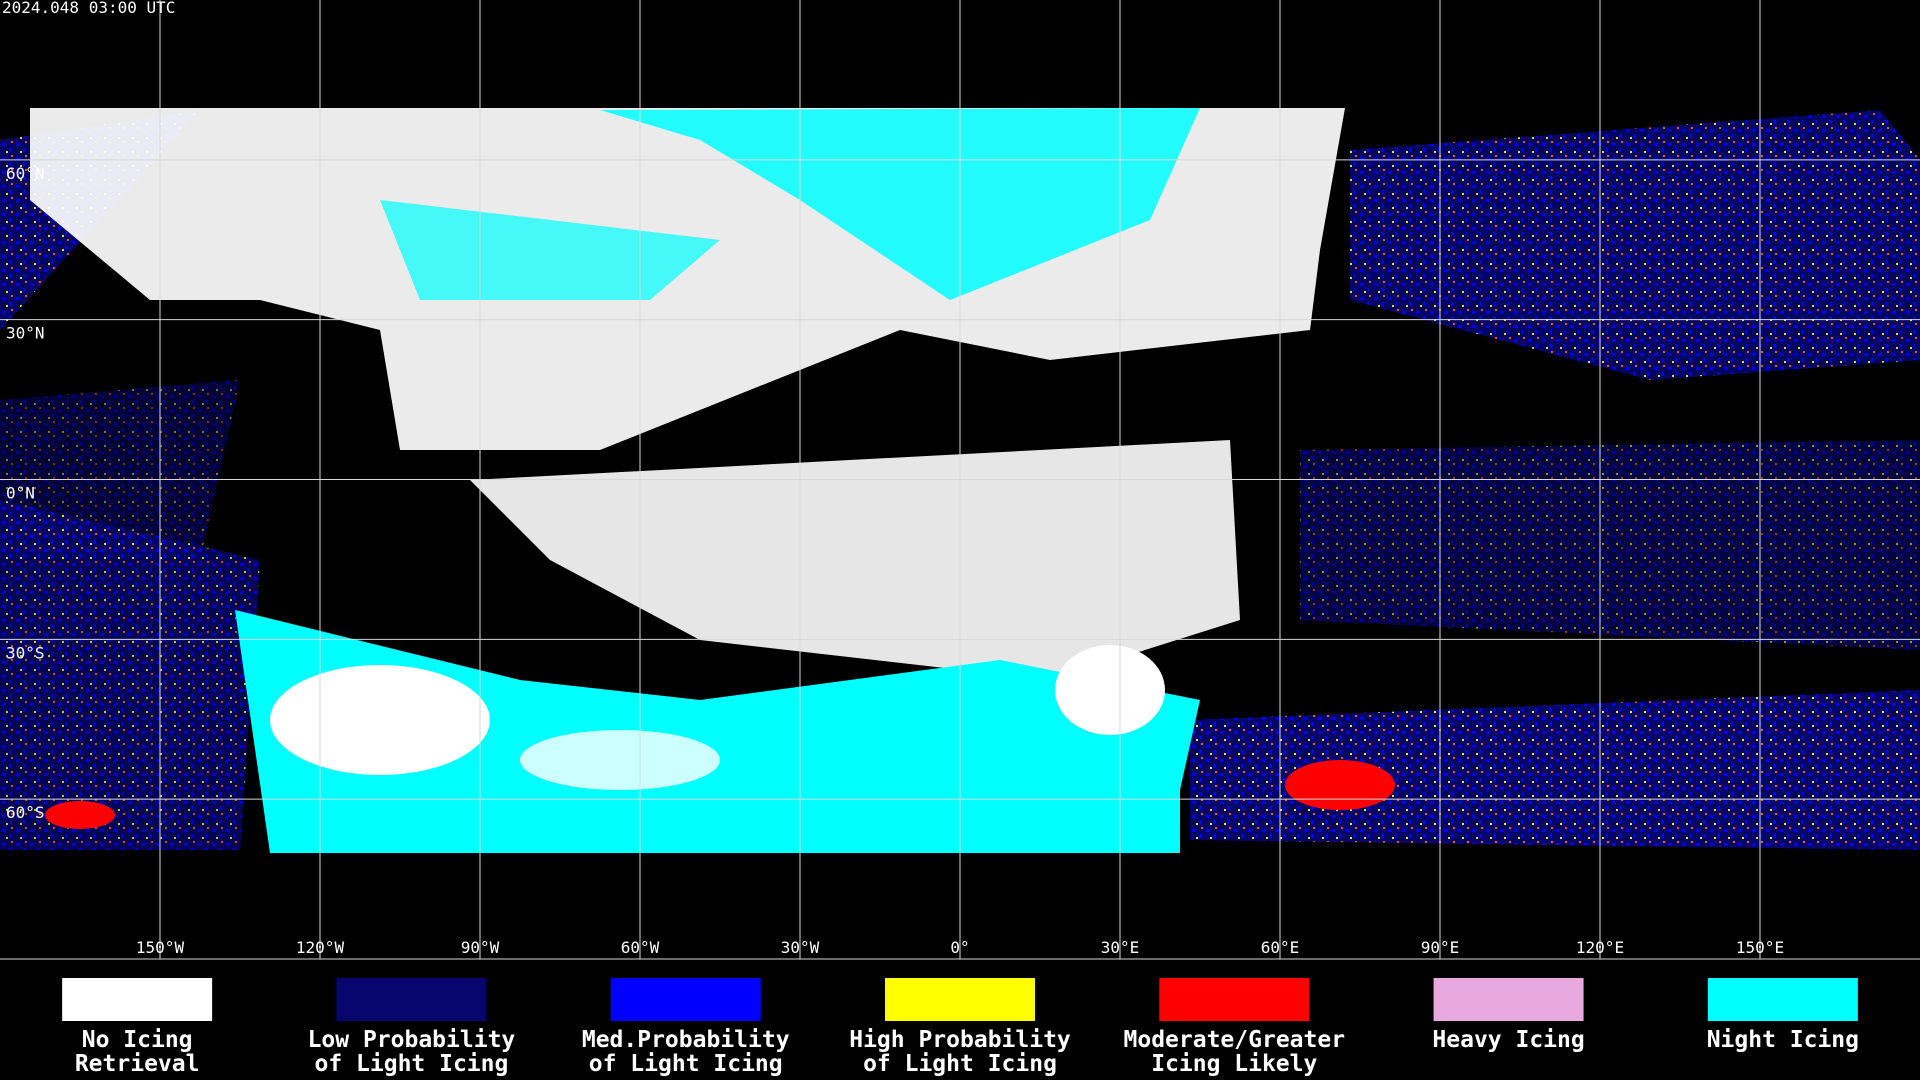  I want to click on latitude-label: 30°N, so click(25, 333).